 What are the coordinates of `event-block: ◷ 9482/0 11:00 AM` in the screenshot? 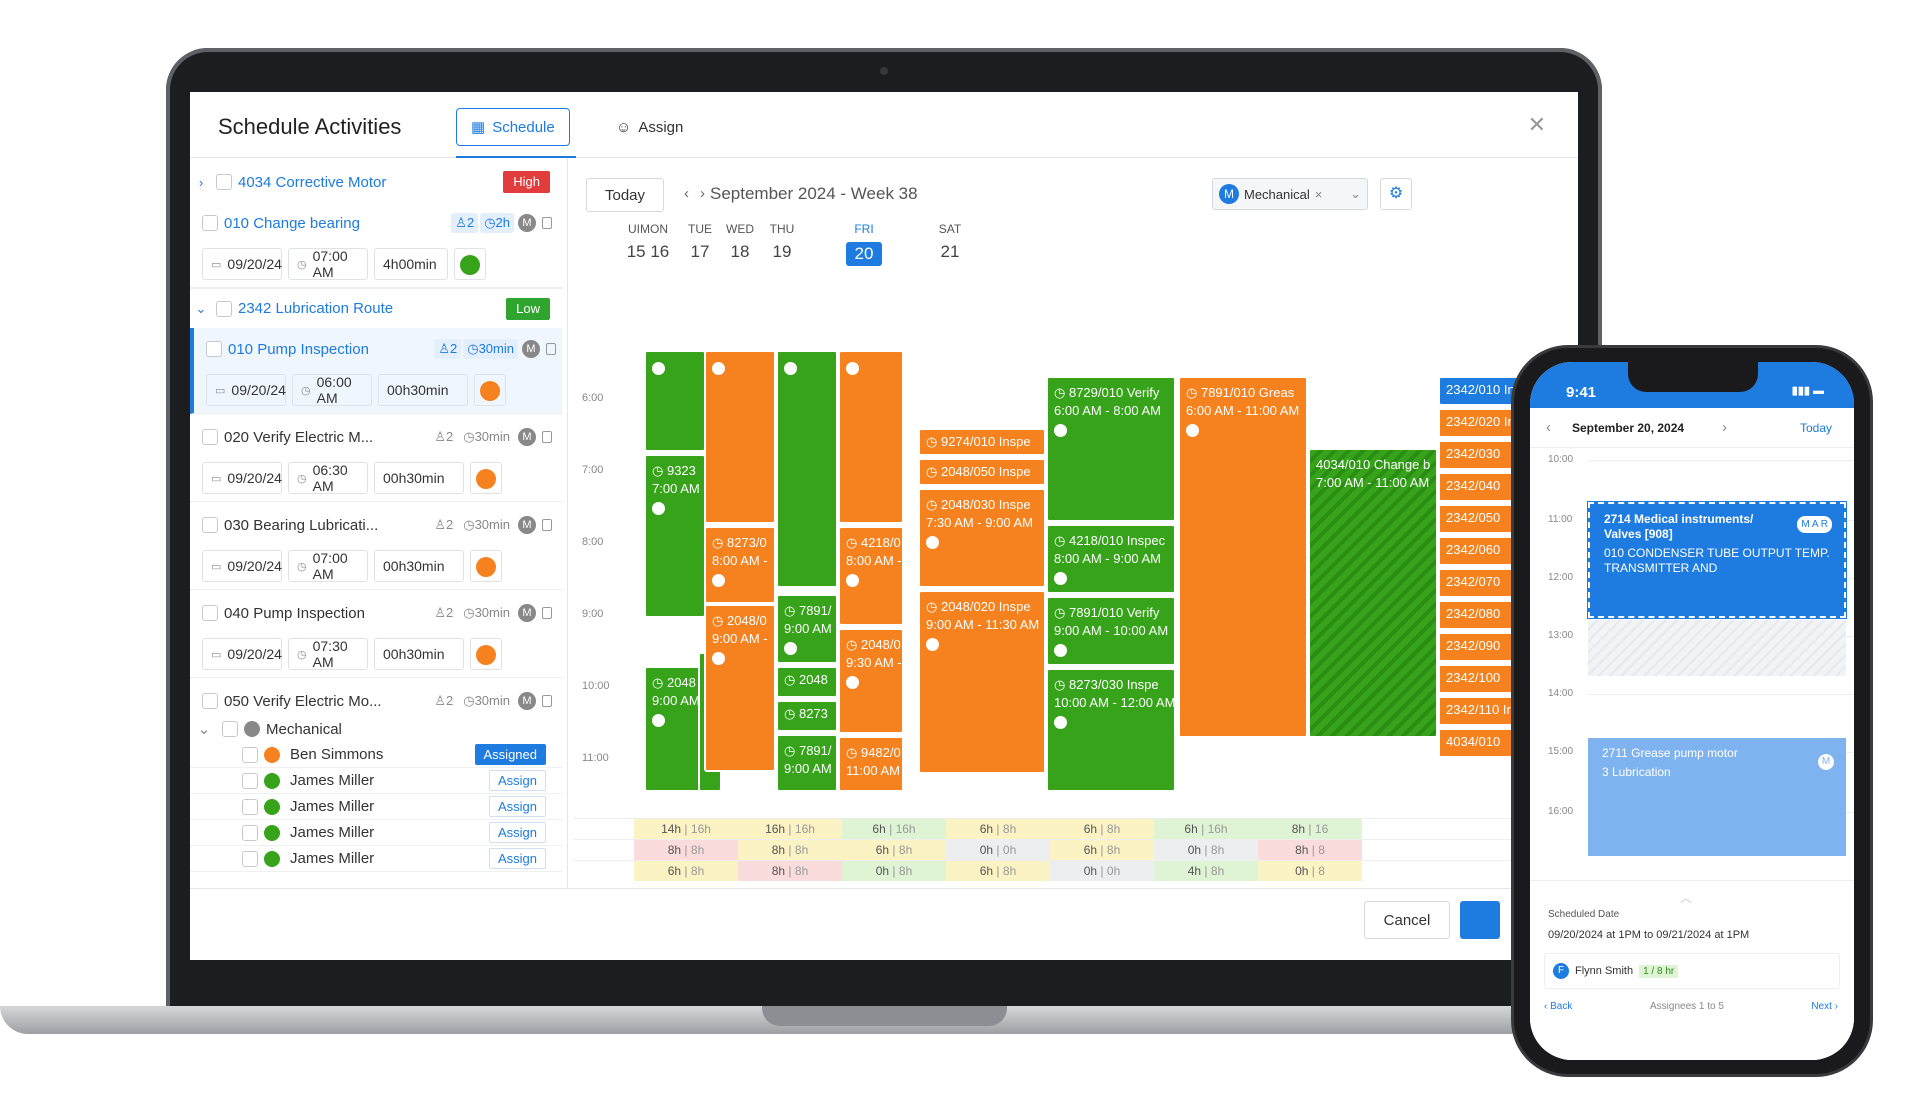 It's located at (871, 764).